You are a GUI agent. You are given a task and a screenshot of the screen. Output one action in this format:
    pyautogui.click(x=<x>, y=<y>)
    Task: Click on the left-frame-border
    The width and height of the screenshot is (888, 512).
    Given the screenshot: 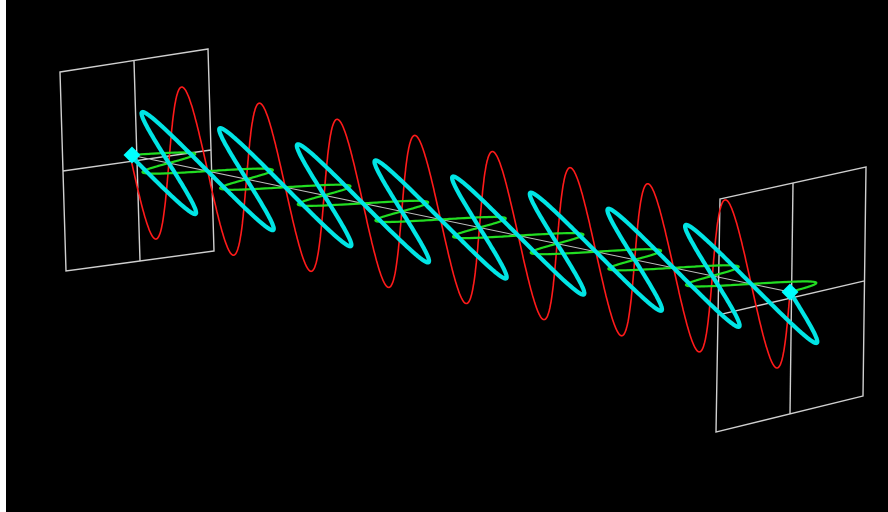 What is the action you would take?
    pyautogui.click(x=137, y=160)
    